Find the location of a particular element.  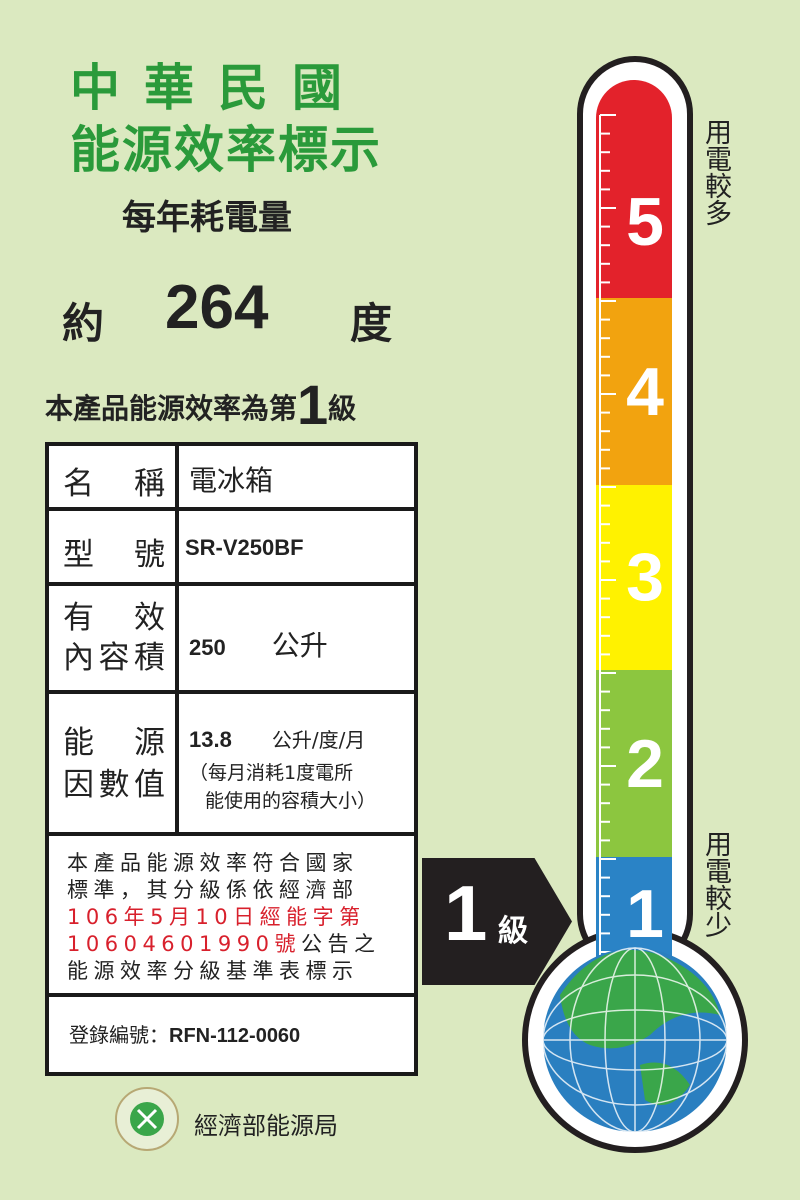

title-line-2: 能源效率標示 is located at coordinates (226, 150).